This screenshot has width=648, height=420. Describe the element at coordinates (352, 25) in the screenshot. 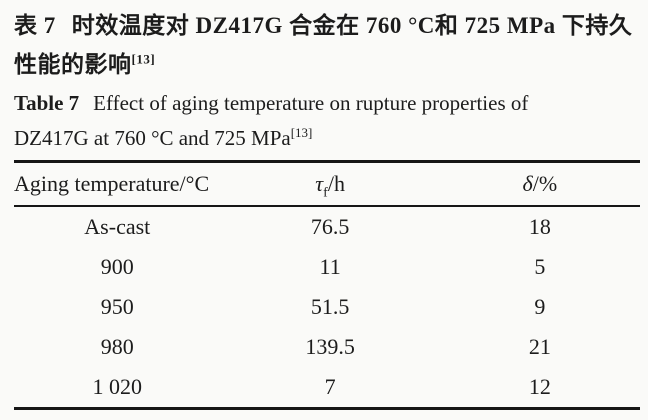

I see `caption-chinese-line1: 时效温度对 DZ417G 合金在 760 °C和 725 MPa 下持久` at that location.